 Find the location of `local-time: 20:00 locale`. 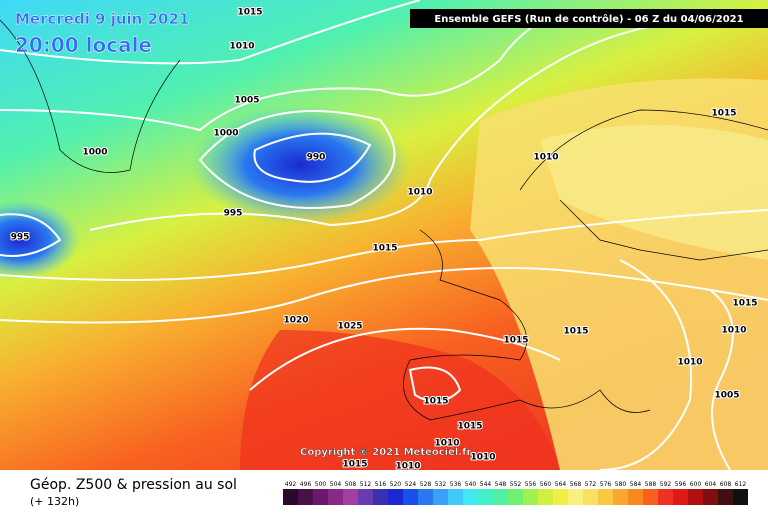

local-time: 20:00 locale is located at coordinates (83, 45).